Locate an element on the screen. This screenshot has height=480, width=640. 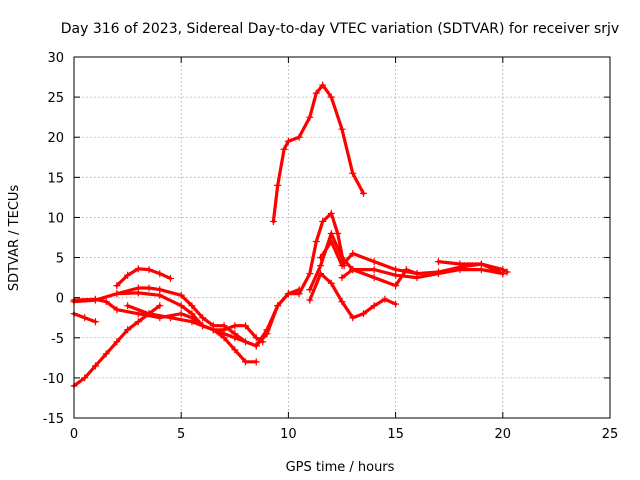
x-tick-label: 20 is located at coordinates (503, 434).